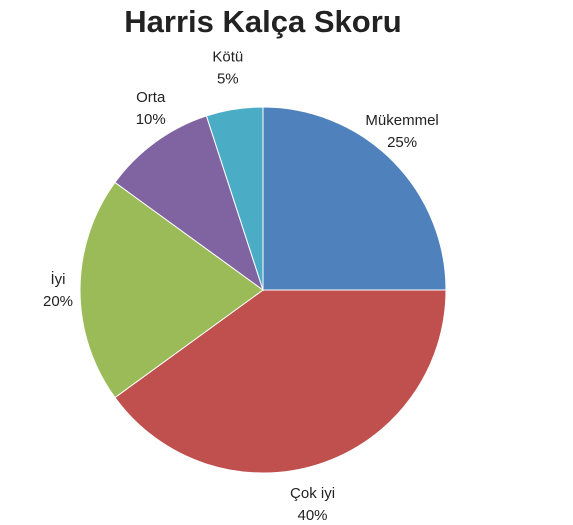 This screenshot has width=573, height=525. I want to click on slice-value-label: 10%, so click(151, 119).